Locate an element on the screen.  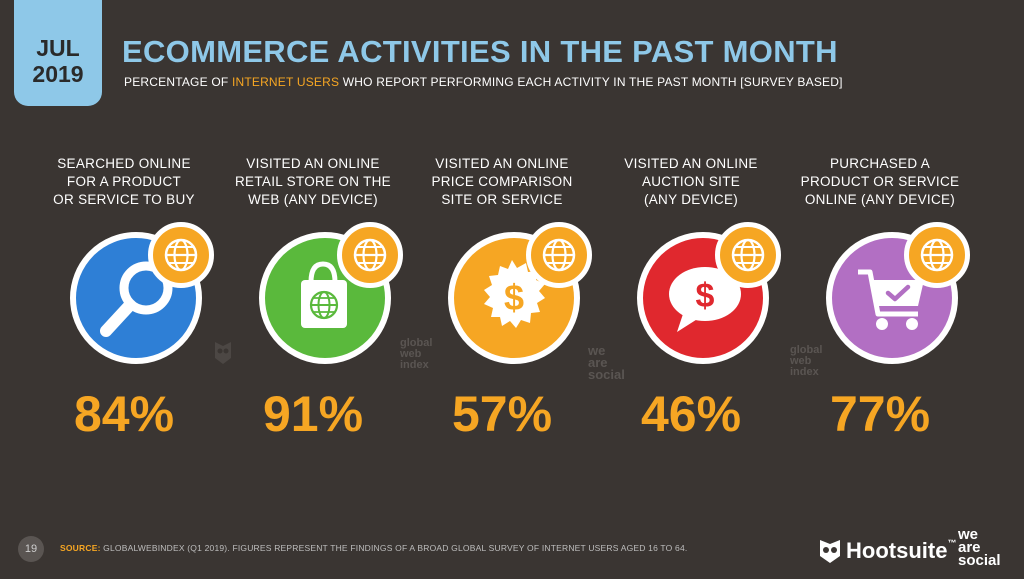
stat-label-line: (ANY DEVICE) is located at coordinates (691, 199).